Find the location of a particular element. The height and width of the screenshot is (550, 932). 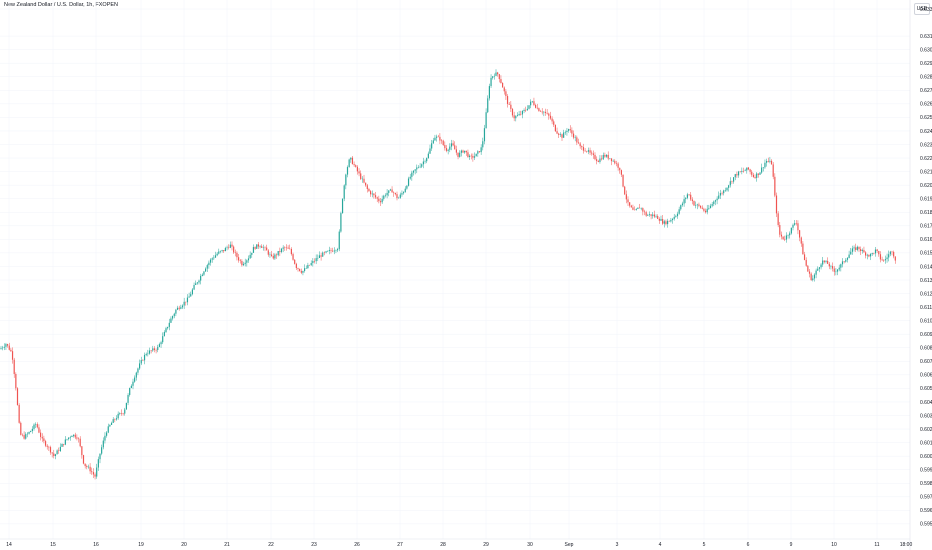

currency-badge: USD is located at coordinates (922, 9).